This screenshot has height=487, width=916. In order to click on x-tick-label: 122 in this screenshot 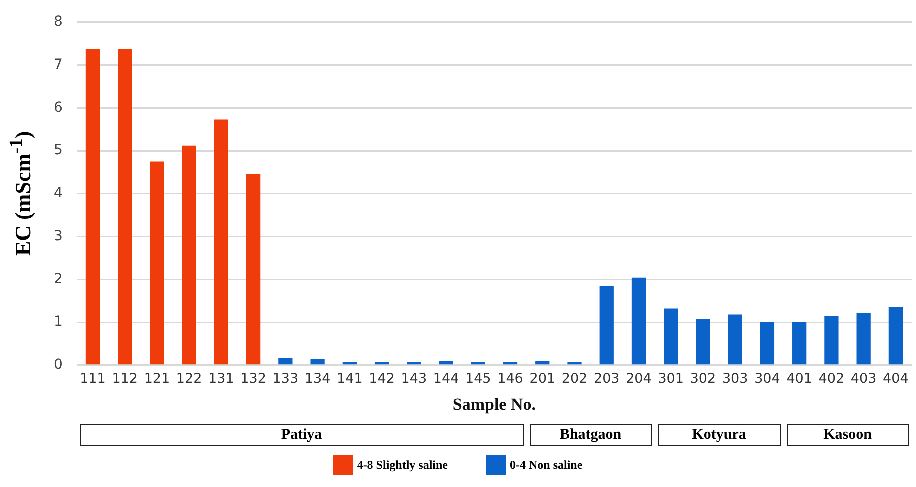, I will do `click(189, 379)`.